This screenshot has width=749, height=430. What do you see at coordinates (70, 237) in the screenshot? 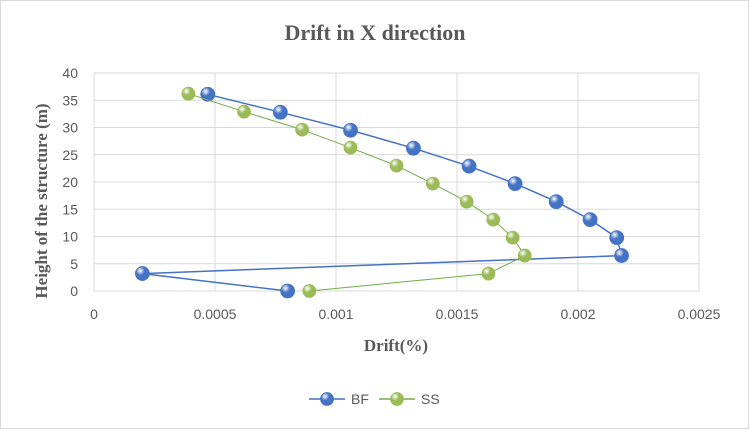
I see `y-tick-label: 10` at bounding box center [70, 237].